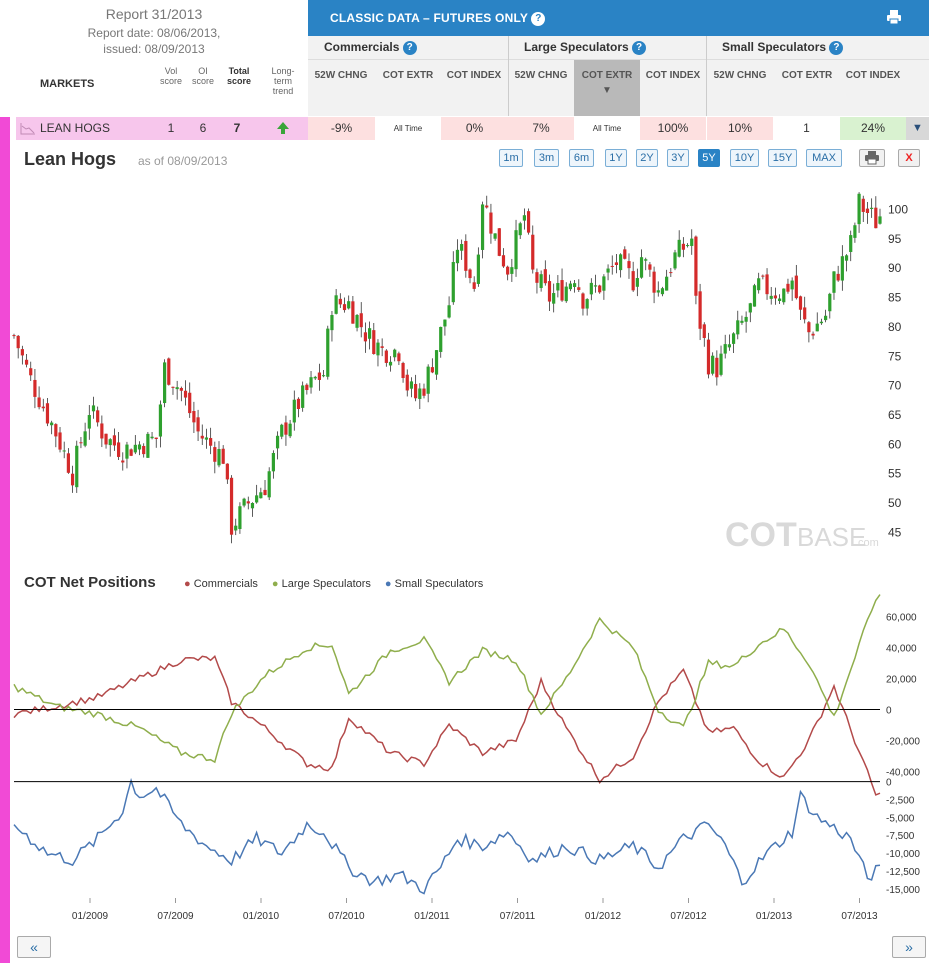  I want to click on legend-commercials: ● Commercials, so click(221, 584).